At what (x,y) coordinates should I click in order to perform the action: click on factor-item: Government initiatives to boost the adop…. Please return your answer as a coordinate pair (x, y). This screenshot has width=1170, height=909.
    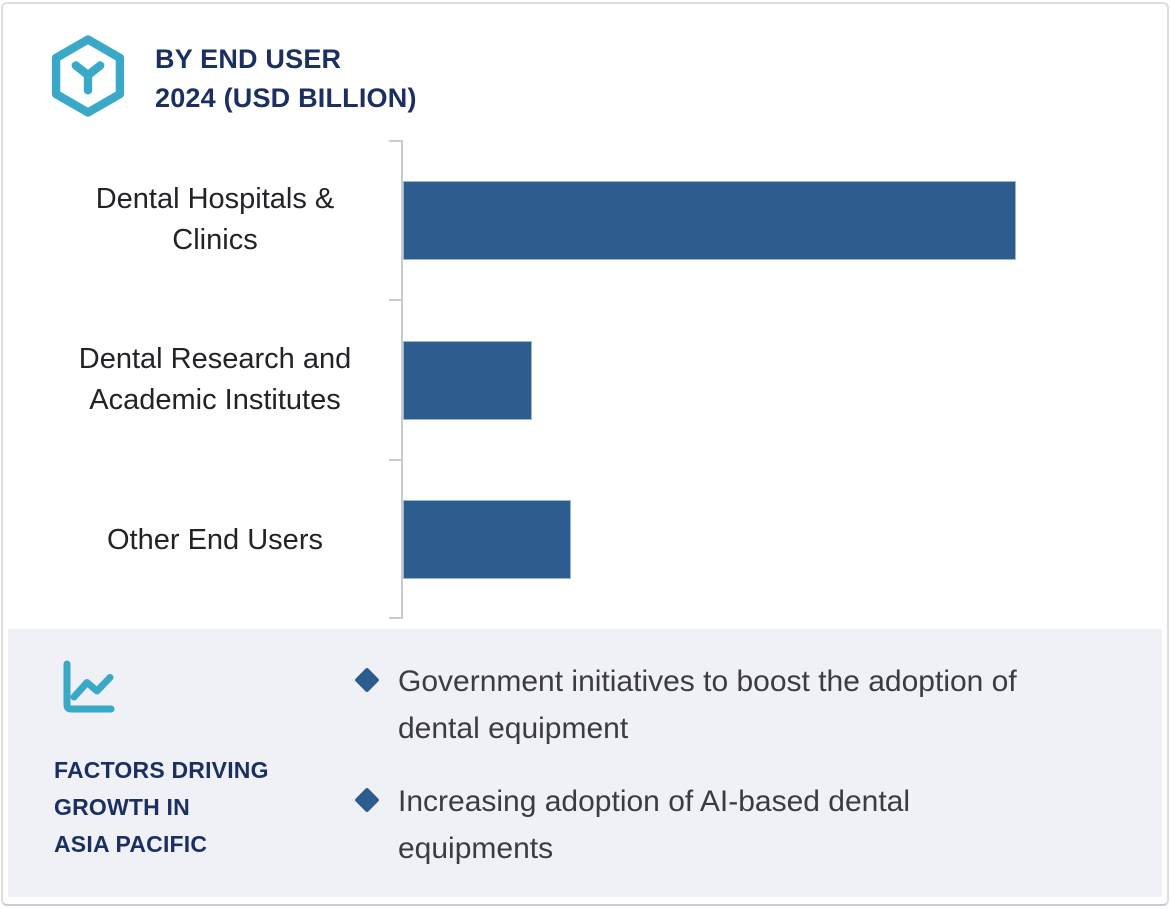
    Looking at the image, I should click on (756, 705).